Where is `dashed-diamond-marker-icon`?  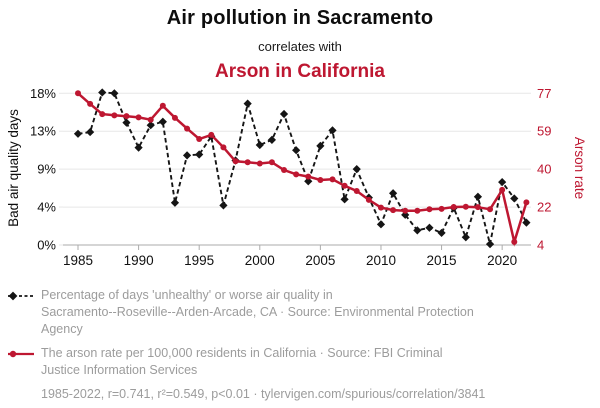 dashed-diamond-marker-icon is located at coordinates (21, 296).